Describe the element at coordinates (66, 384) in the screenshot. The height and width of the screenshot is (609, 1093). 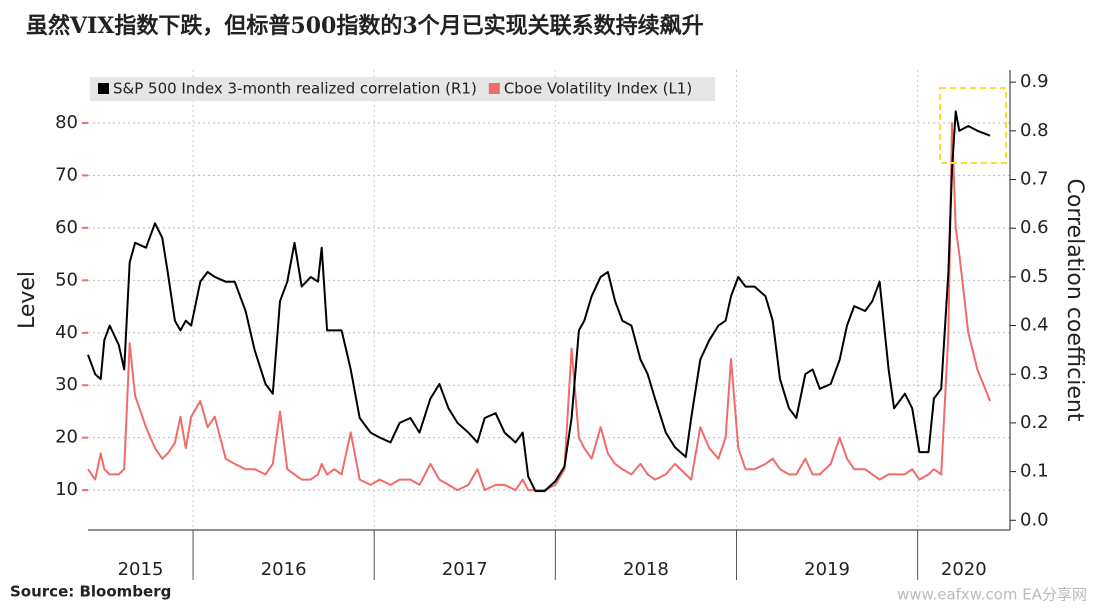
I see `y-tick-label: 30` at that location.